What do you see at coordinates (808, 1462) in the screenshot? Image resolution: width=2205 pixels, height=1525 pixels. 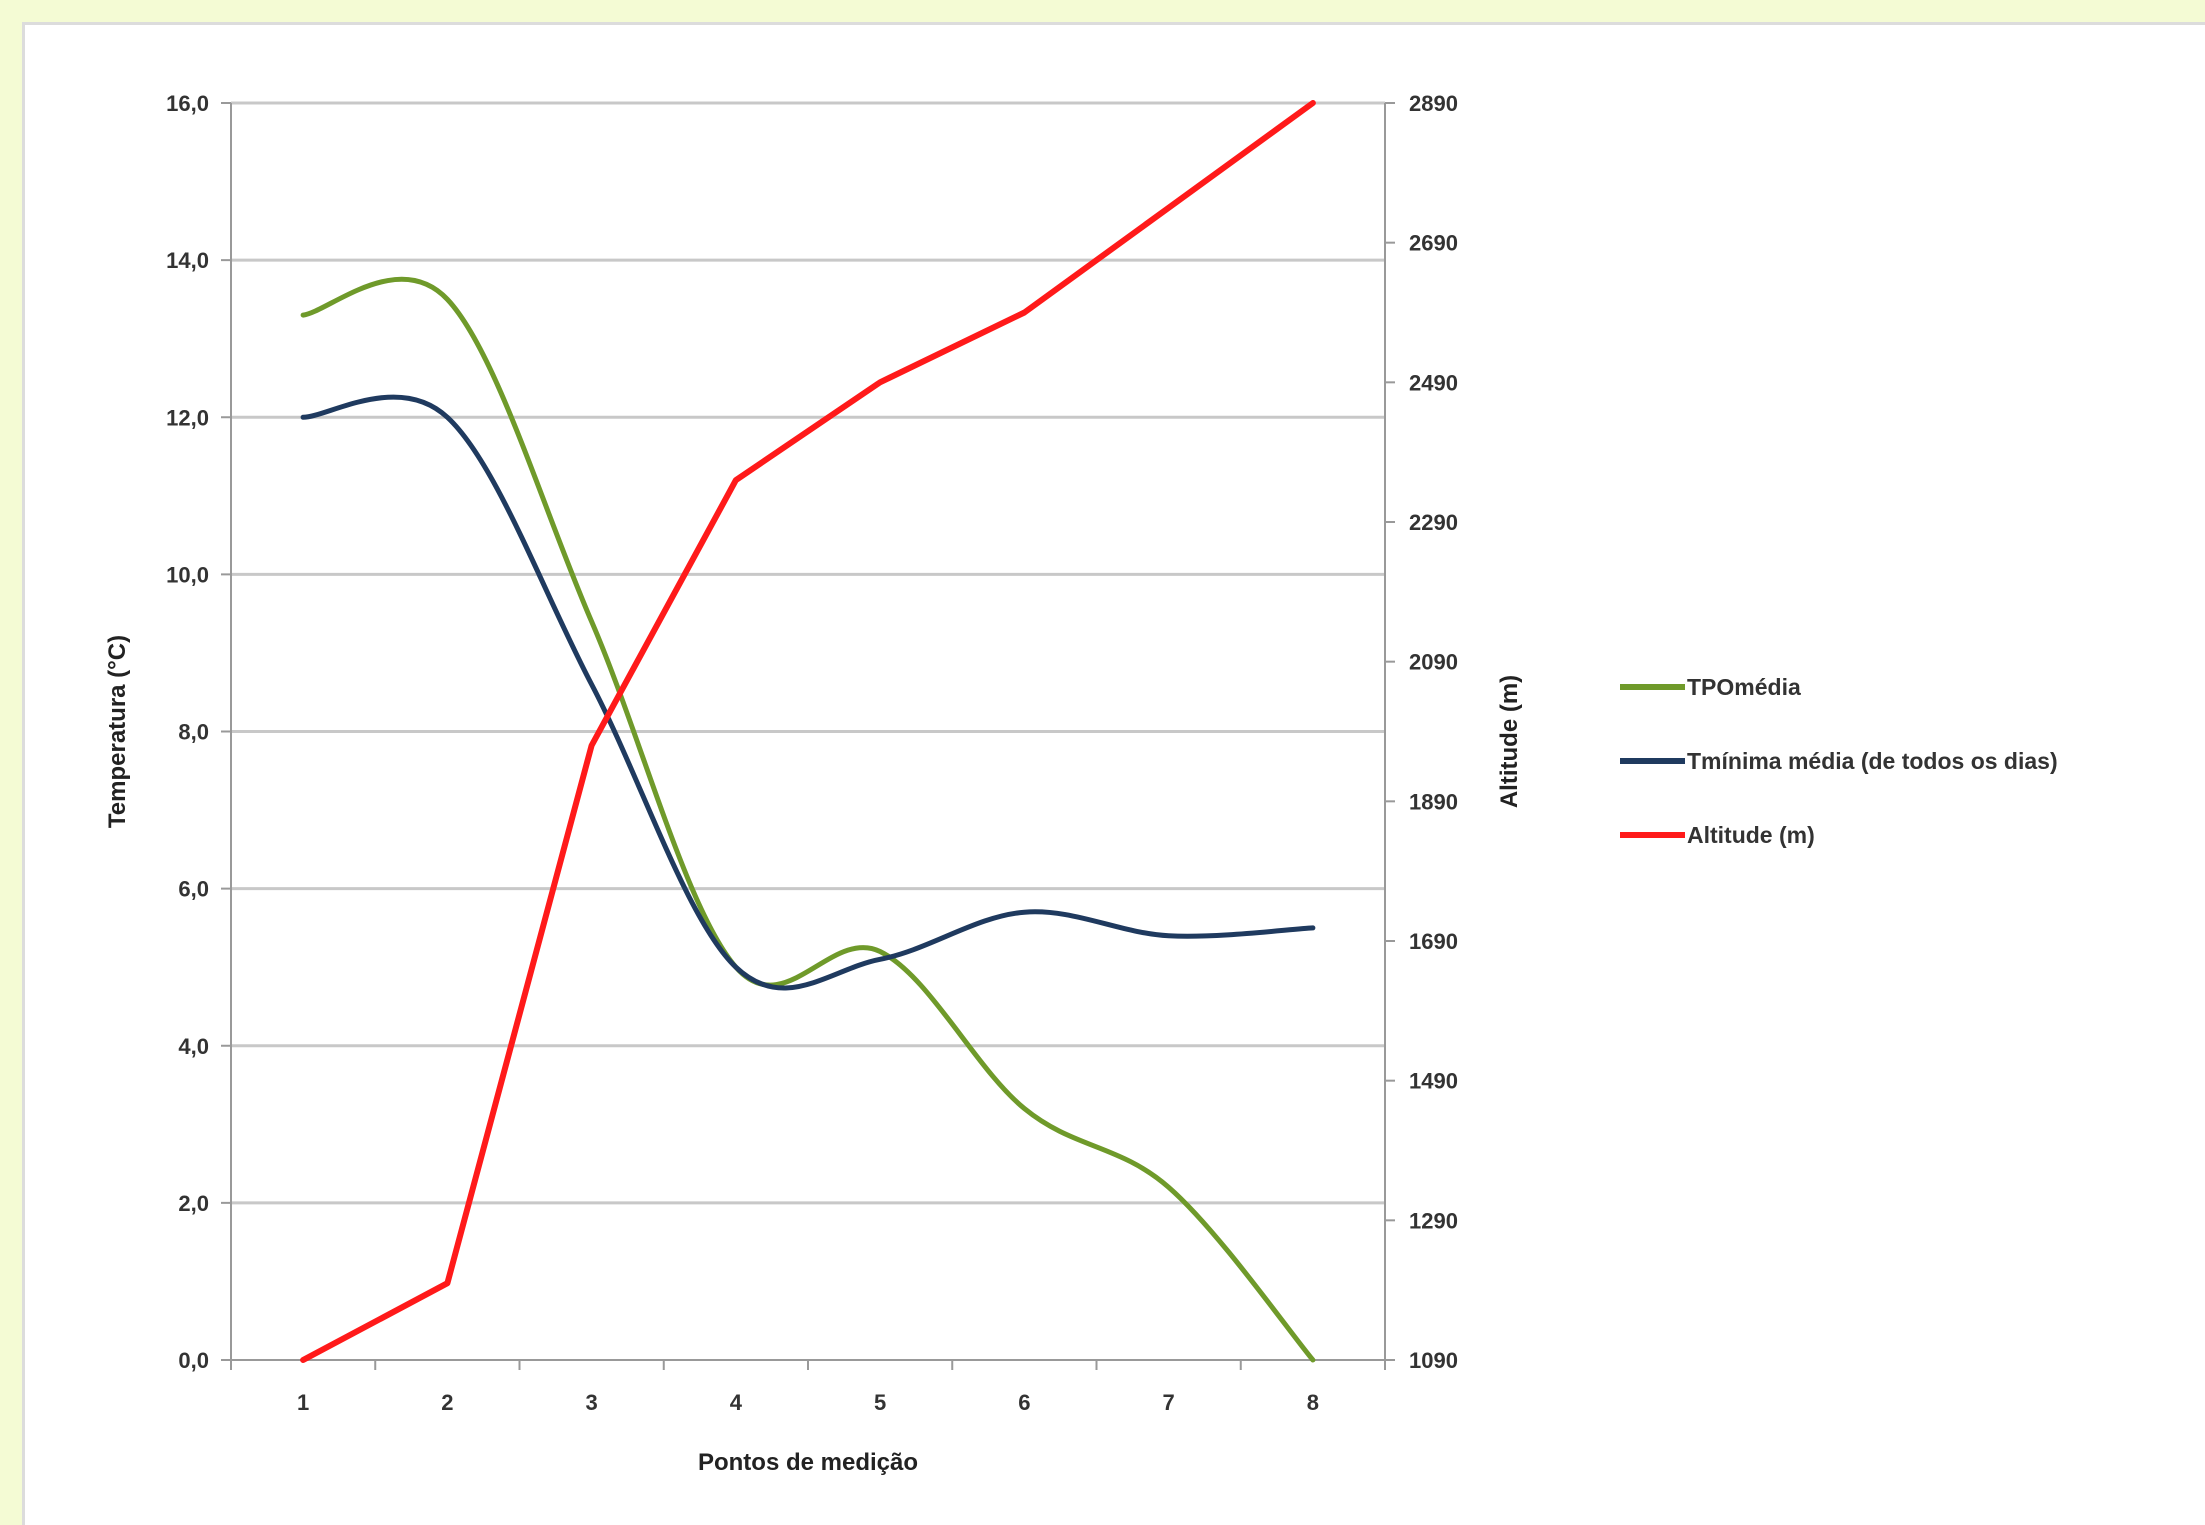 I see `x-axis-title: Pontos de medição` at bounding box center [808, 1462].